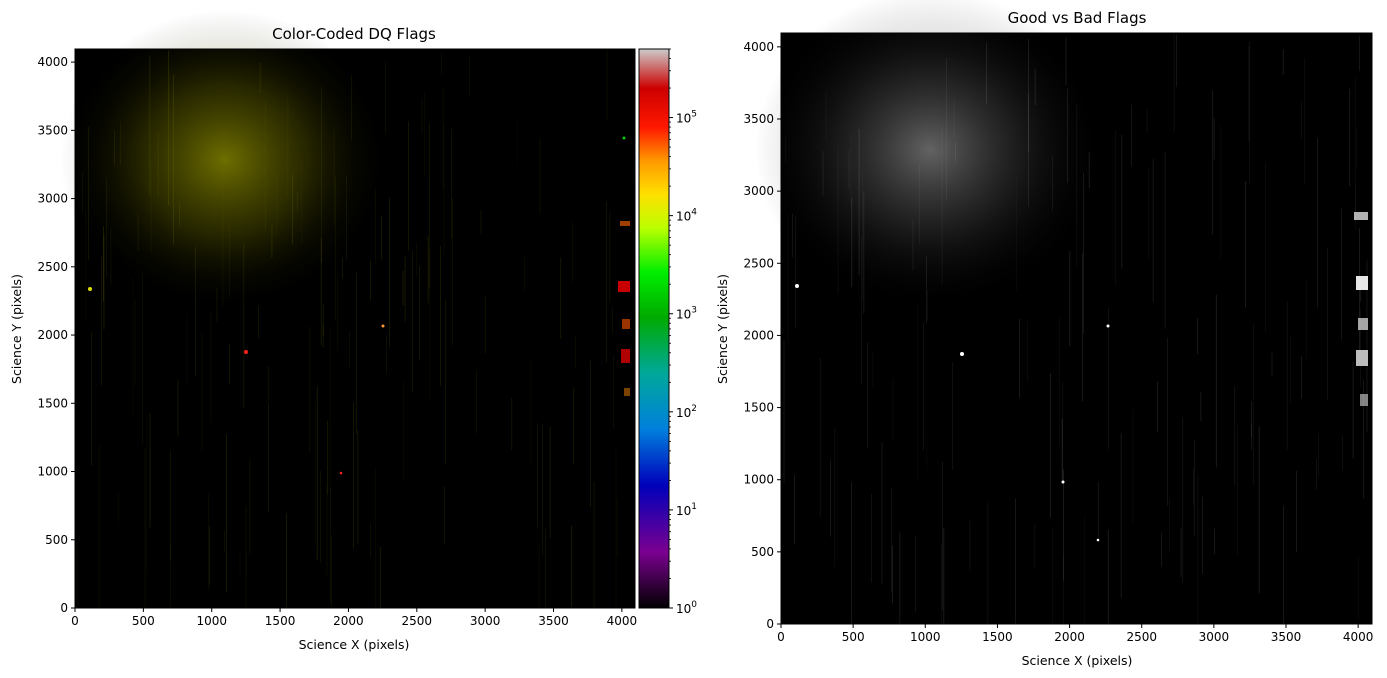 This screenshot has height=678, width=1387. Describe the element at coordinates (758, 47) in the screenshot. I see `right-y-tick-label: 4000` at that location.